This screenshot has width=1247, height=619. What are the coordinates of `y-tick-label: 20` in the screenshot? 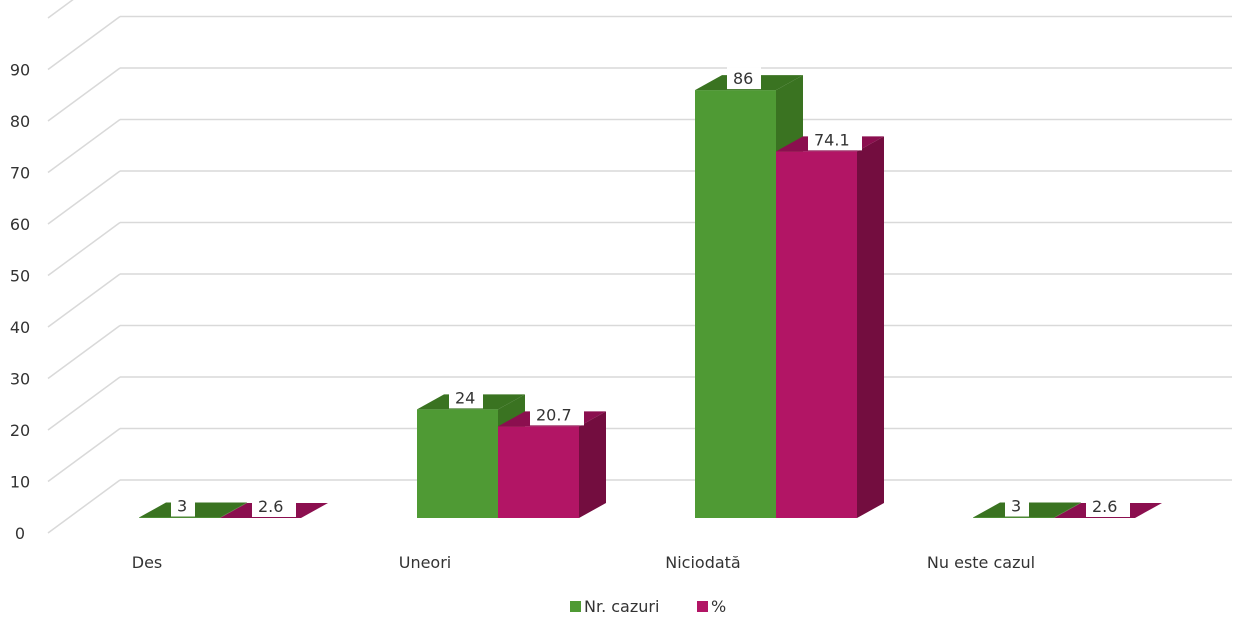 It's located at (20, 430).